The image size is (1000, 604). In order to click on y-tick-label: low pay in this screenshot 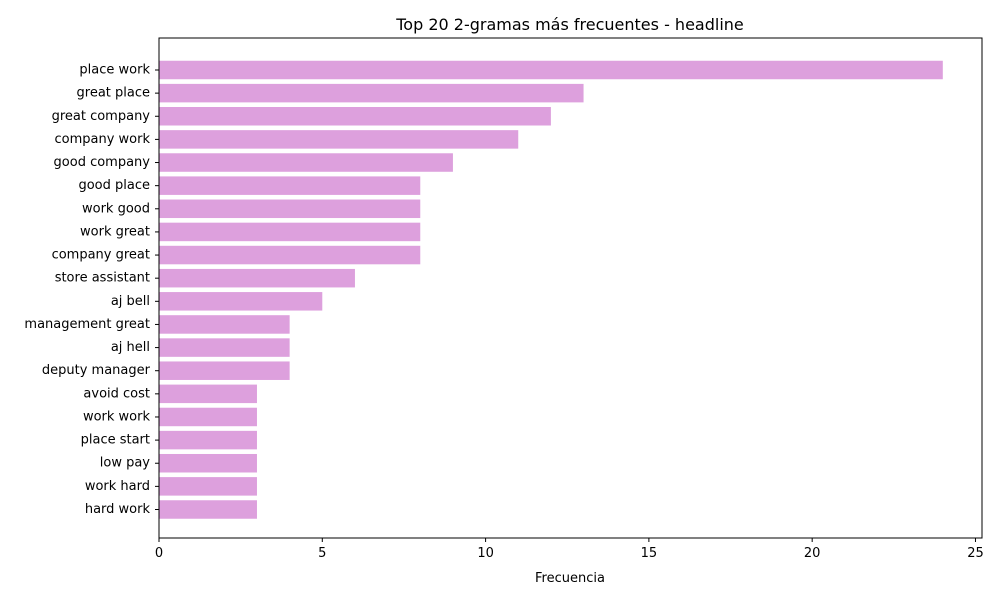, I will do `click(125, 463)`.